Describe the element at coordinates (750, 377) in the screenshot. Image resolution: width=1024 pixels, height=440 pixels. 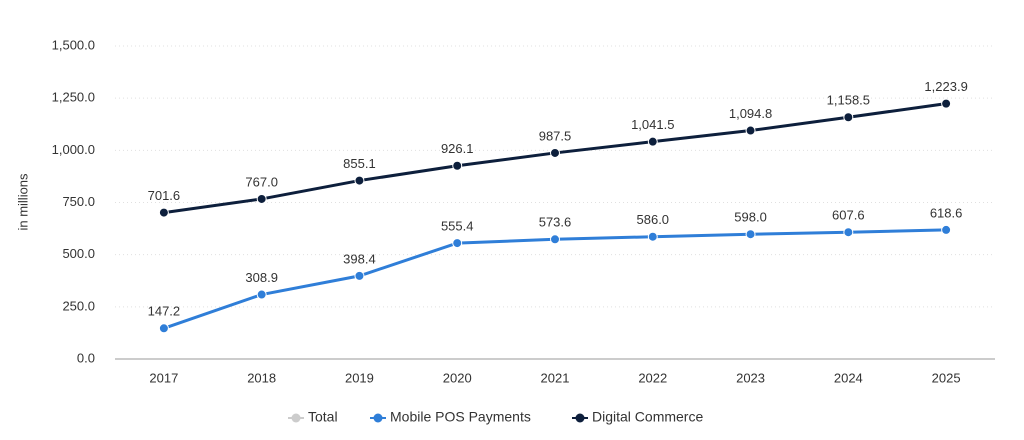
I see `x-tick-label: 2023` at that location.